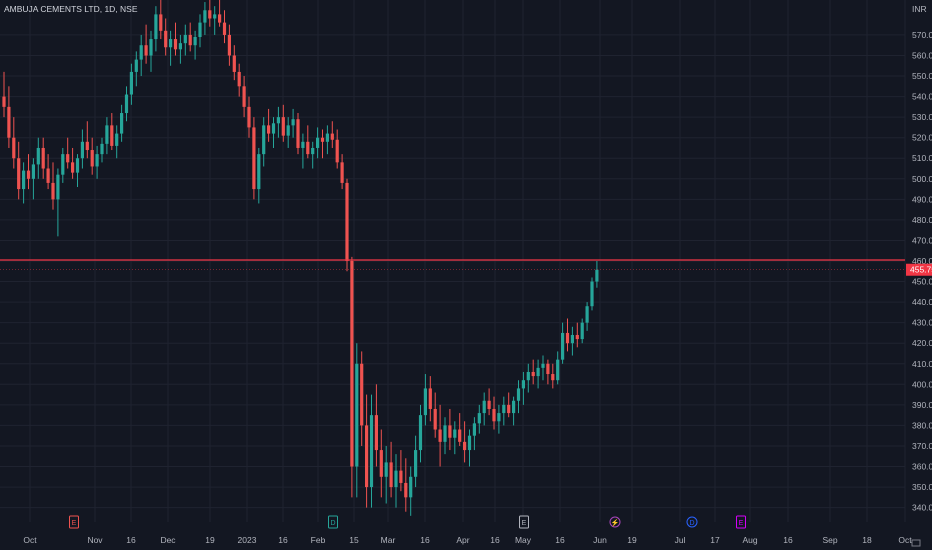 The image size is (932, 550). What do you see at coordinates (916, 543) in the screenshot?
I see `settings-icon` at bounding box center [916, 543].